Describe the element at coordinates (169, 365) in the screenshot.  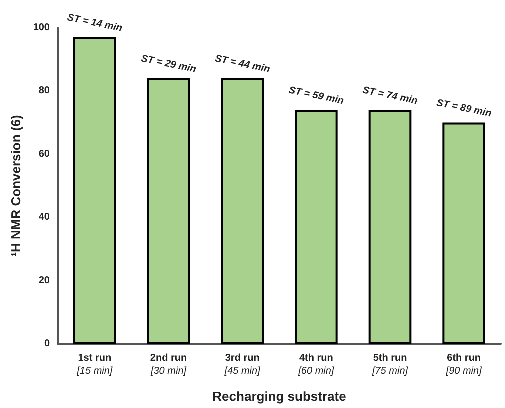
I see `x-tick-label: 2nd run [30 min]` at that location.